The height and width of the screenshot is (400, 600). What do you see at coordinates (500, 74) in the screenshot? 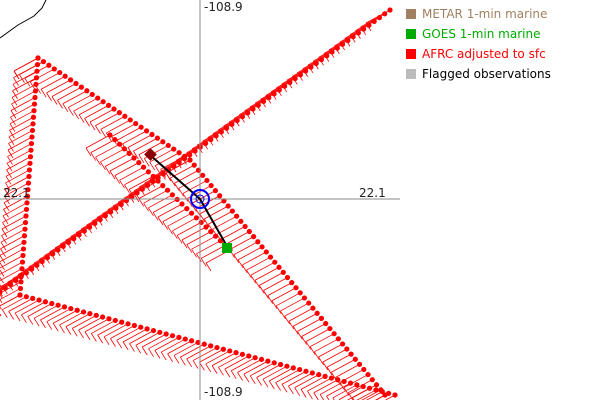
I see `legend-item-flagged: Flagged observations` at bounding box center [500, 74].